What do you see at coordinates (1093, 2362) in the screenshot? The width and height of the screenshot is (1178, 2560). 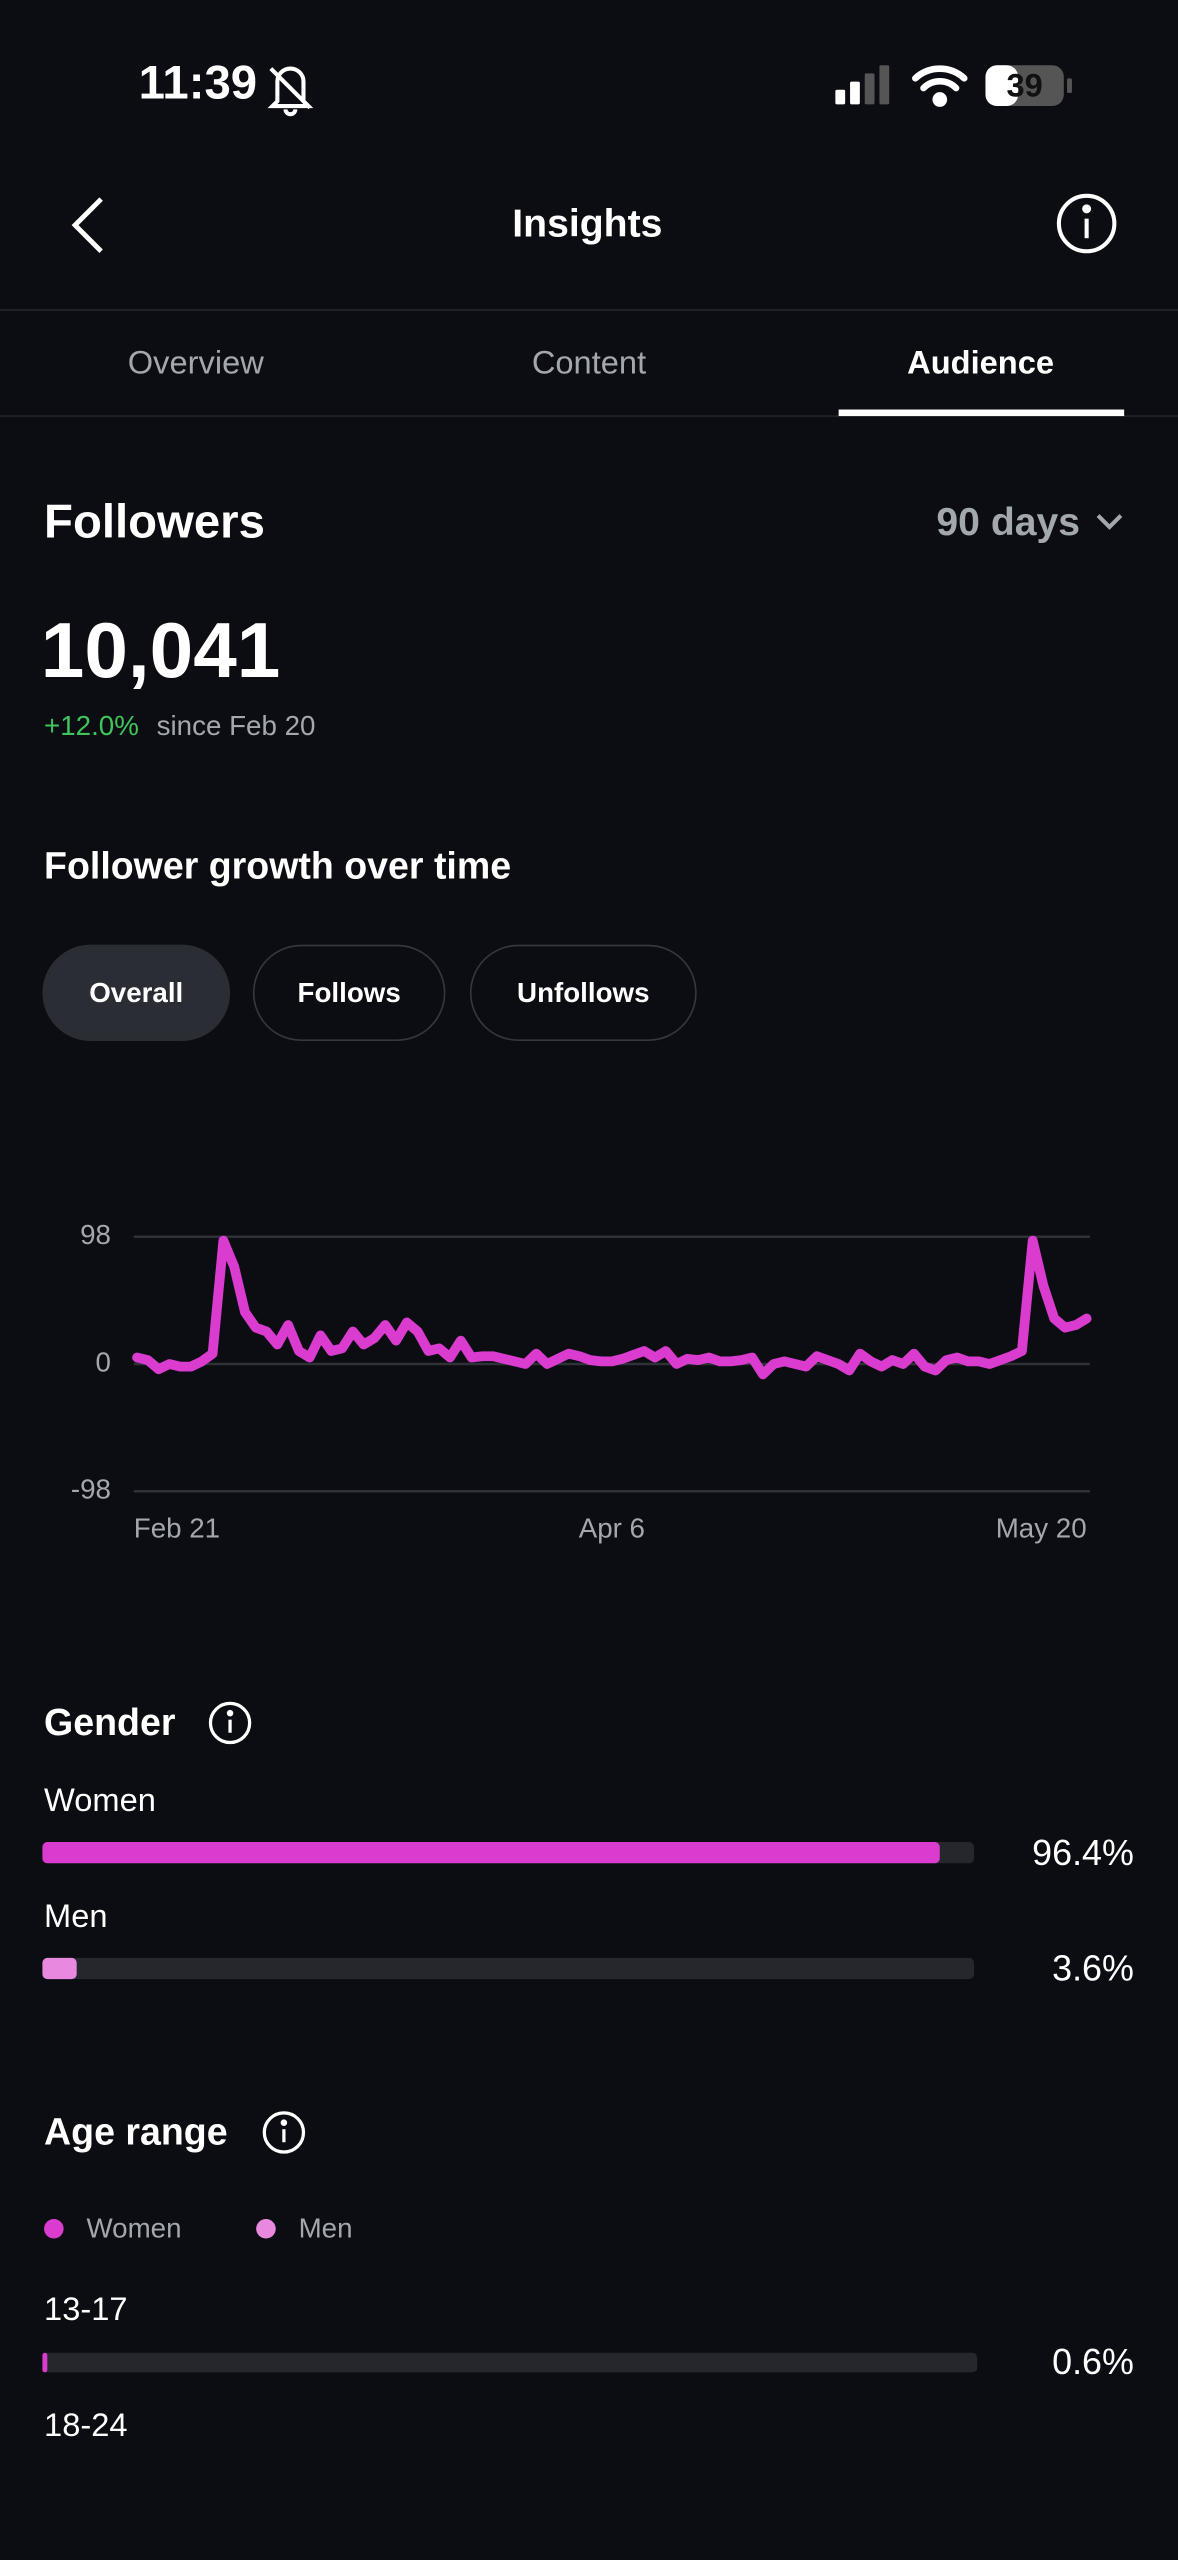 I see `value-label: 0.6%` at bounding box center [1093, 2362].